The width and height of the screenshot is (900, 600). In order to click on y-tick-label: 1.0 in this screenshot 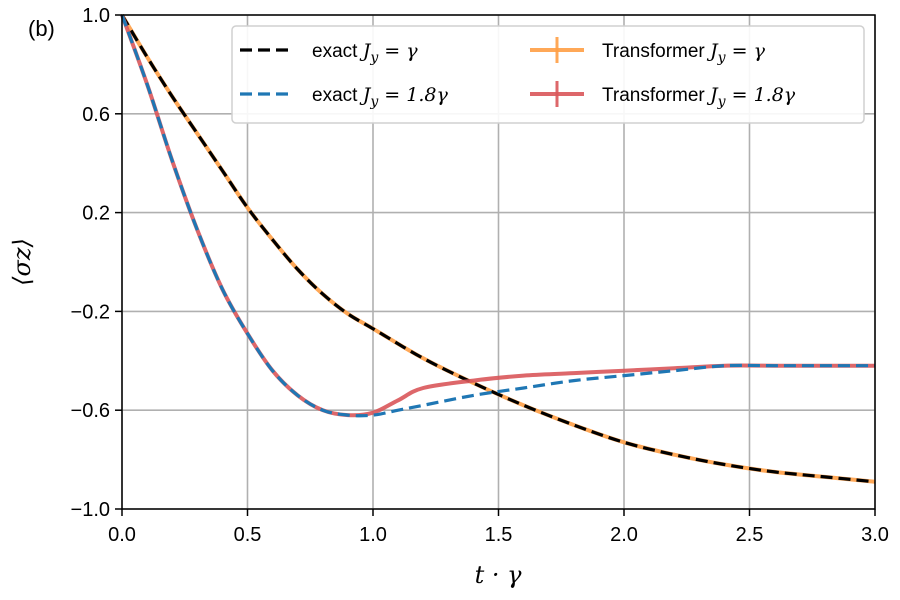, I will do `click(96, 16)`.